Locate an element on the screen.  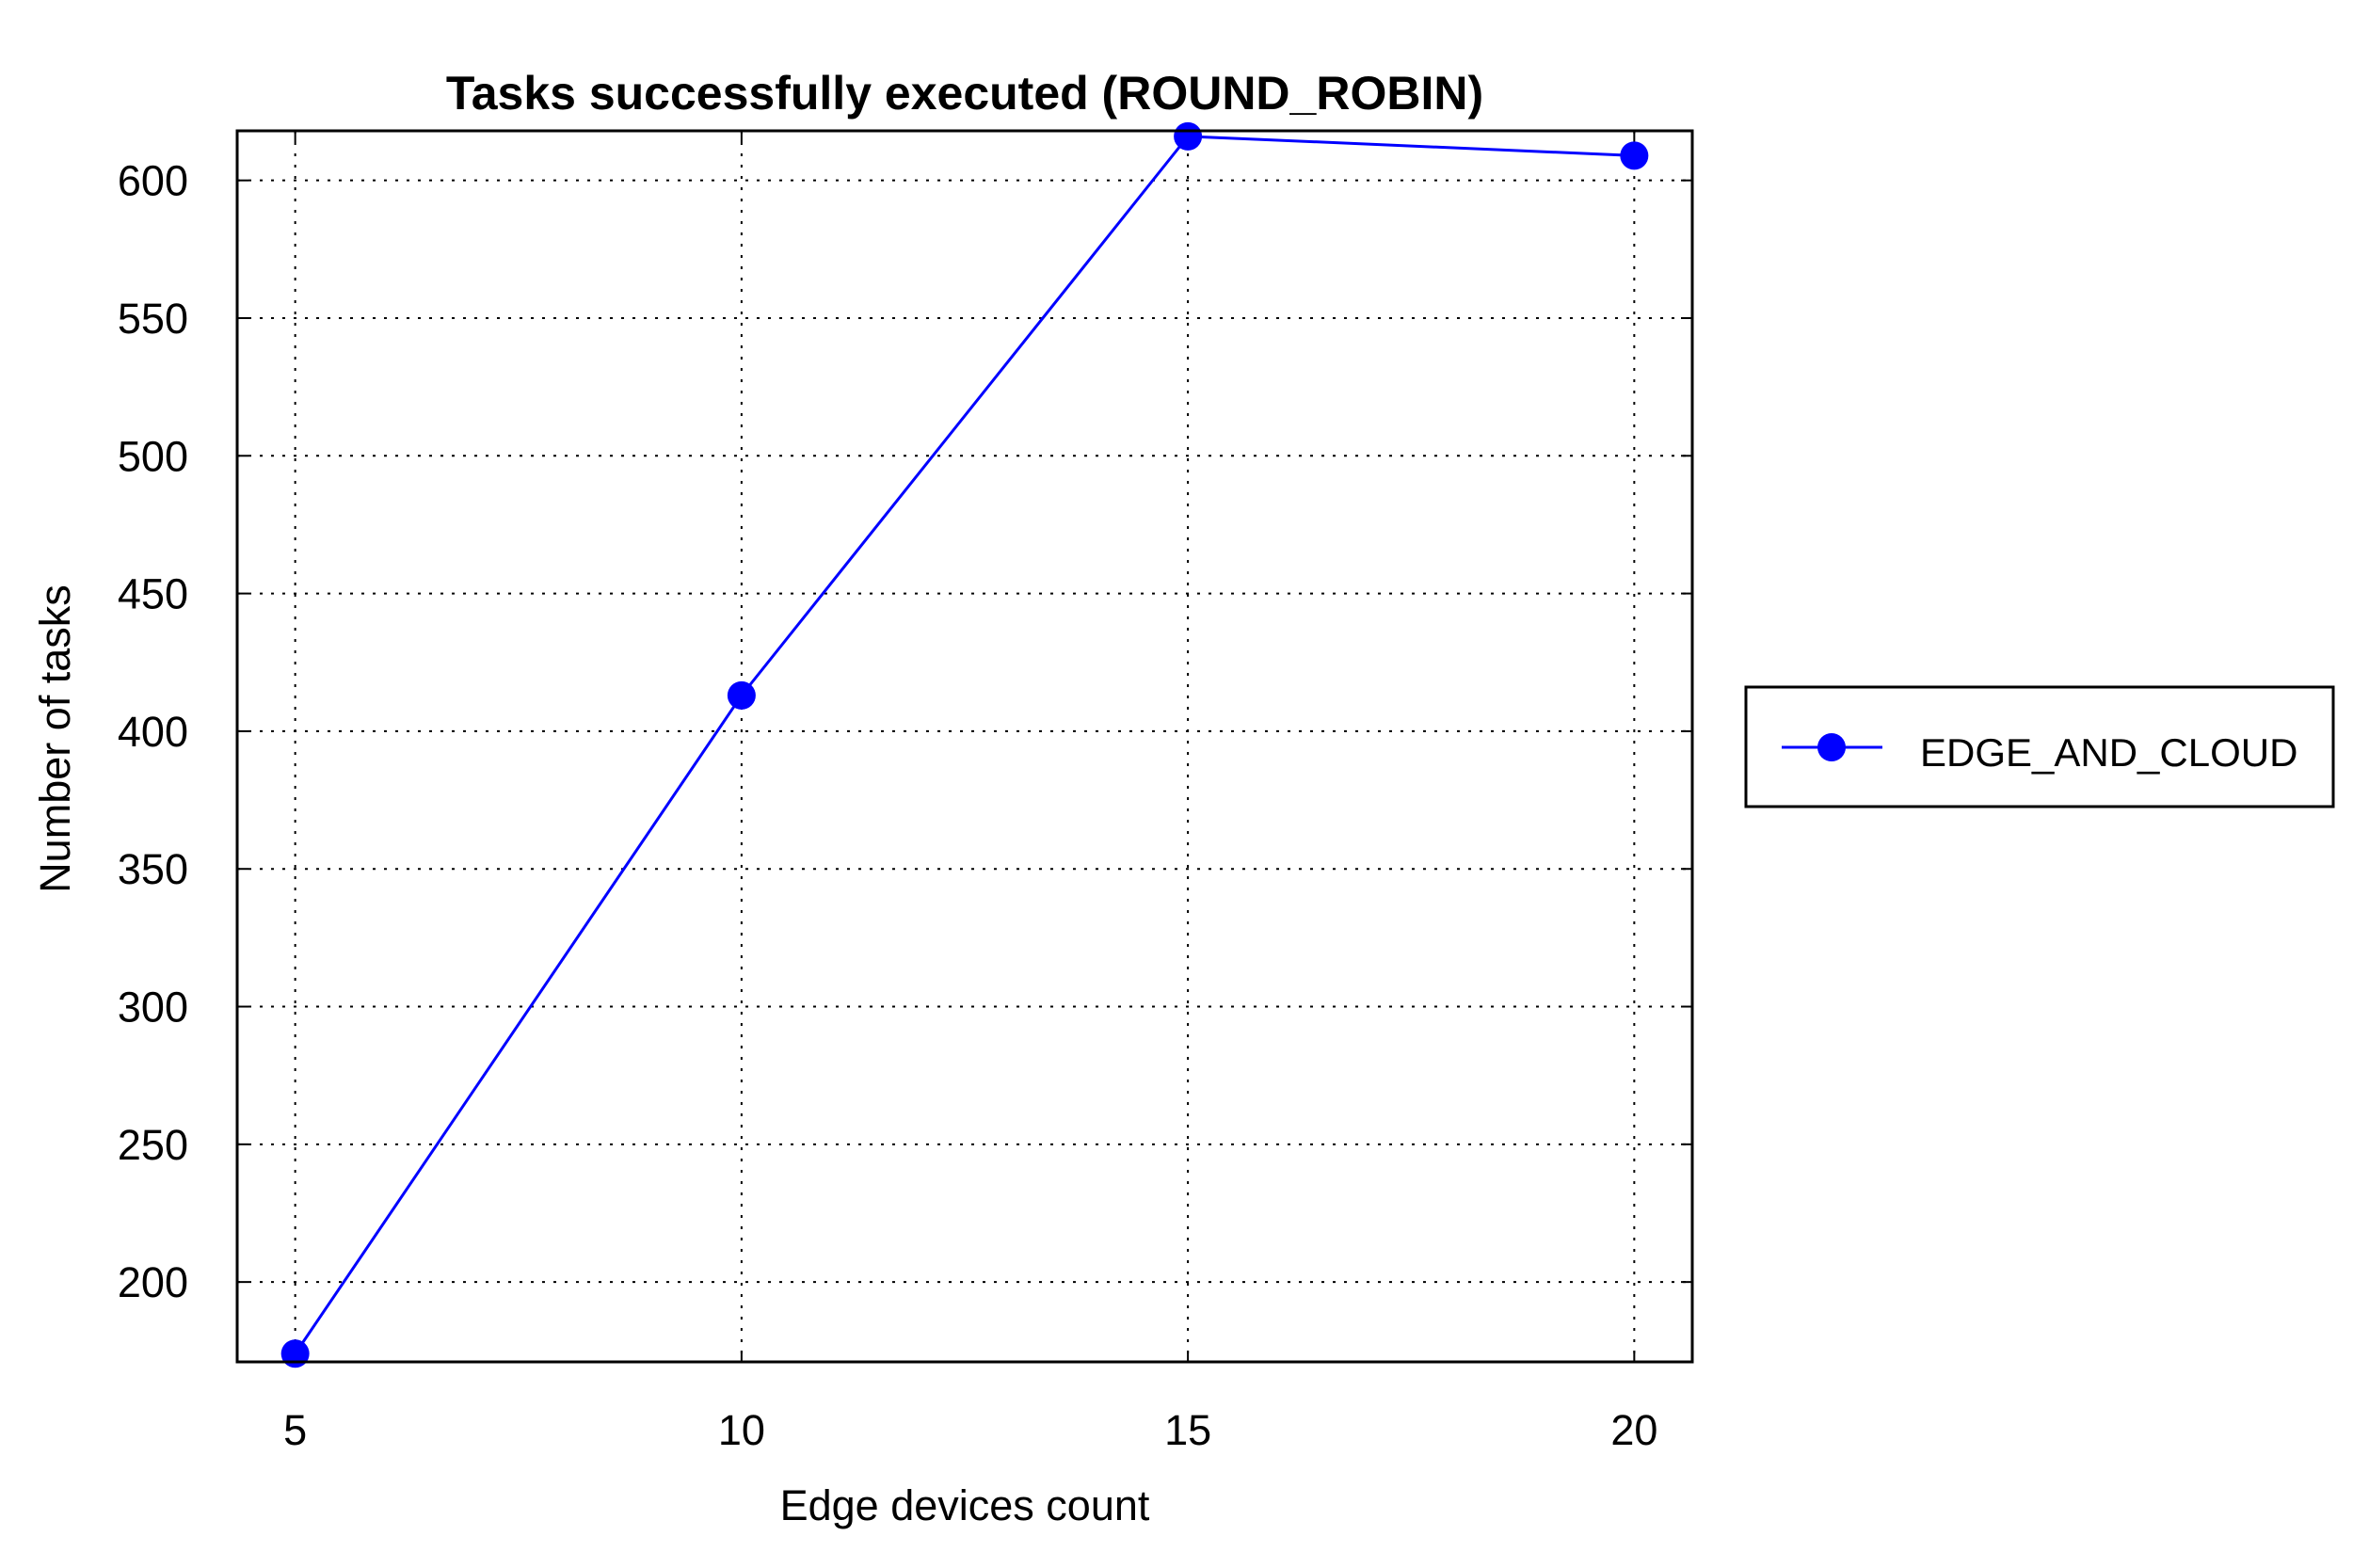
y-tick-label: 450 is located at coordinates (153, 594).